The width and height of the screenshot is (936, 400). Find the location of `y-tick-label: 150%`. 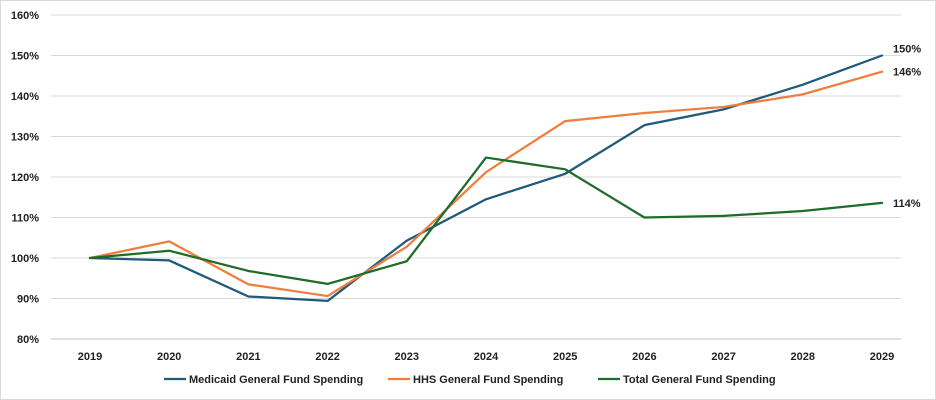

y-tick-label: 150% is located at coordinates (25, 57).